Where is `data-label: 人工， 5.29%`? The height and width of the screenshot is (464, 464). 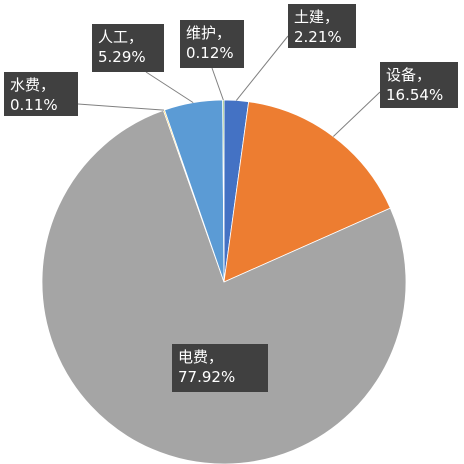 data-label: 人工， 5.29% is located at coordinates (128, 48).